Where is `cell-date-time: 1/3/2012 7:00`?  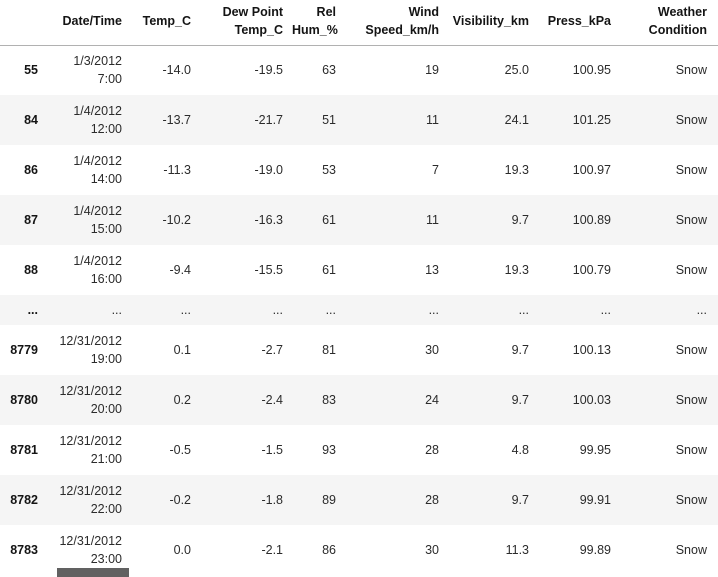 cell-date-time: 1/3/2012 7:00 is located at coordinates (97, 70).